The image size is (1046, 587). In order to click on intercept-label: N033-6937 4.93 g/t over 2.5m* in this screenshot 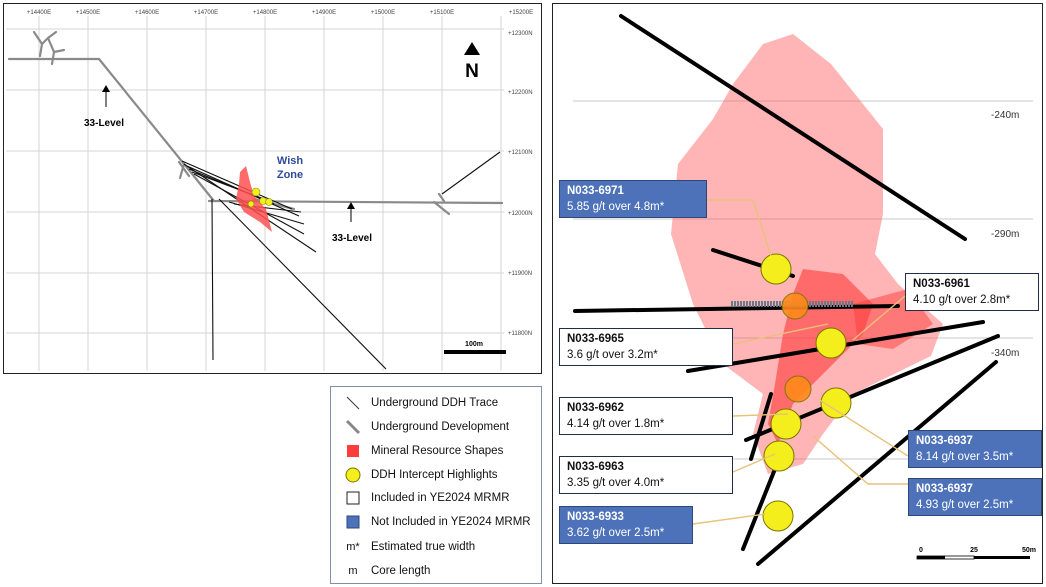, I will do `click(975, 497)`.